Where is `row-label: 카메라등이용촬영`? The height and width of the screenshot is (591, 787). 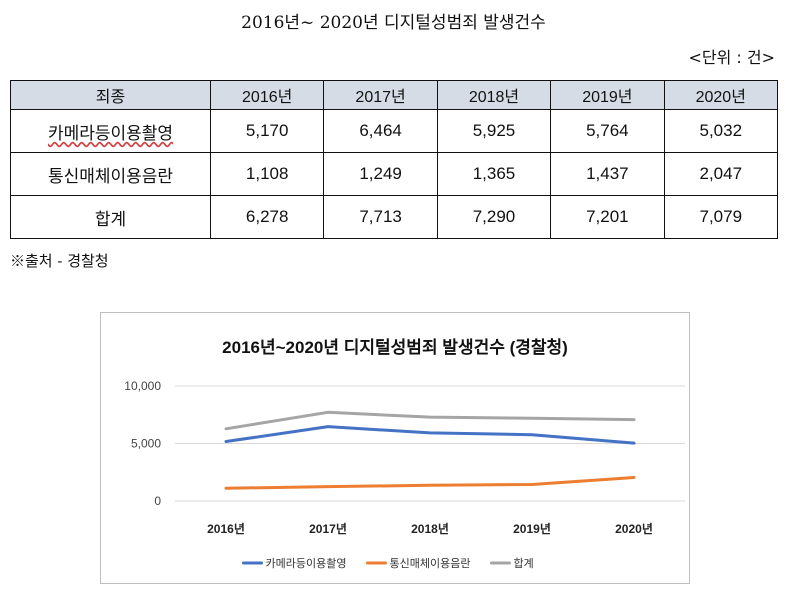
row-label: 카메라등이용촬영 is located at coordinates (110, 131).